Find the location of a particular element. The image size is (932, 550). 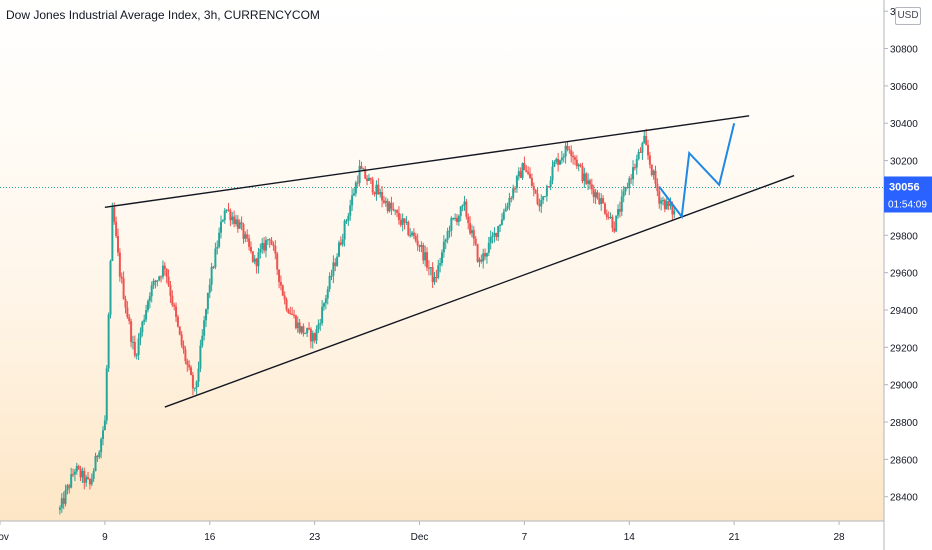

price-tick-label: 30600 is located at coordinates (904, 87).